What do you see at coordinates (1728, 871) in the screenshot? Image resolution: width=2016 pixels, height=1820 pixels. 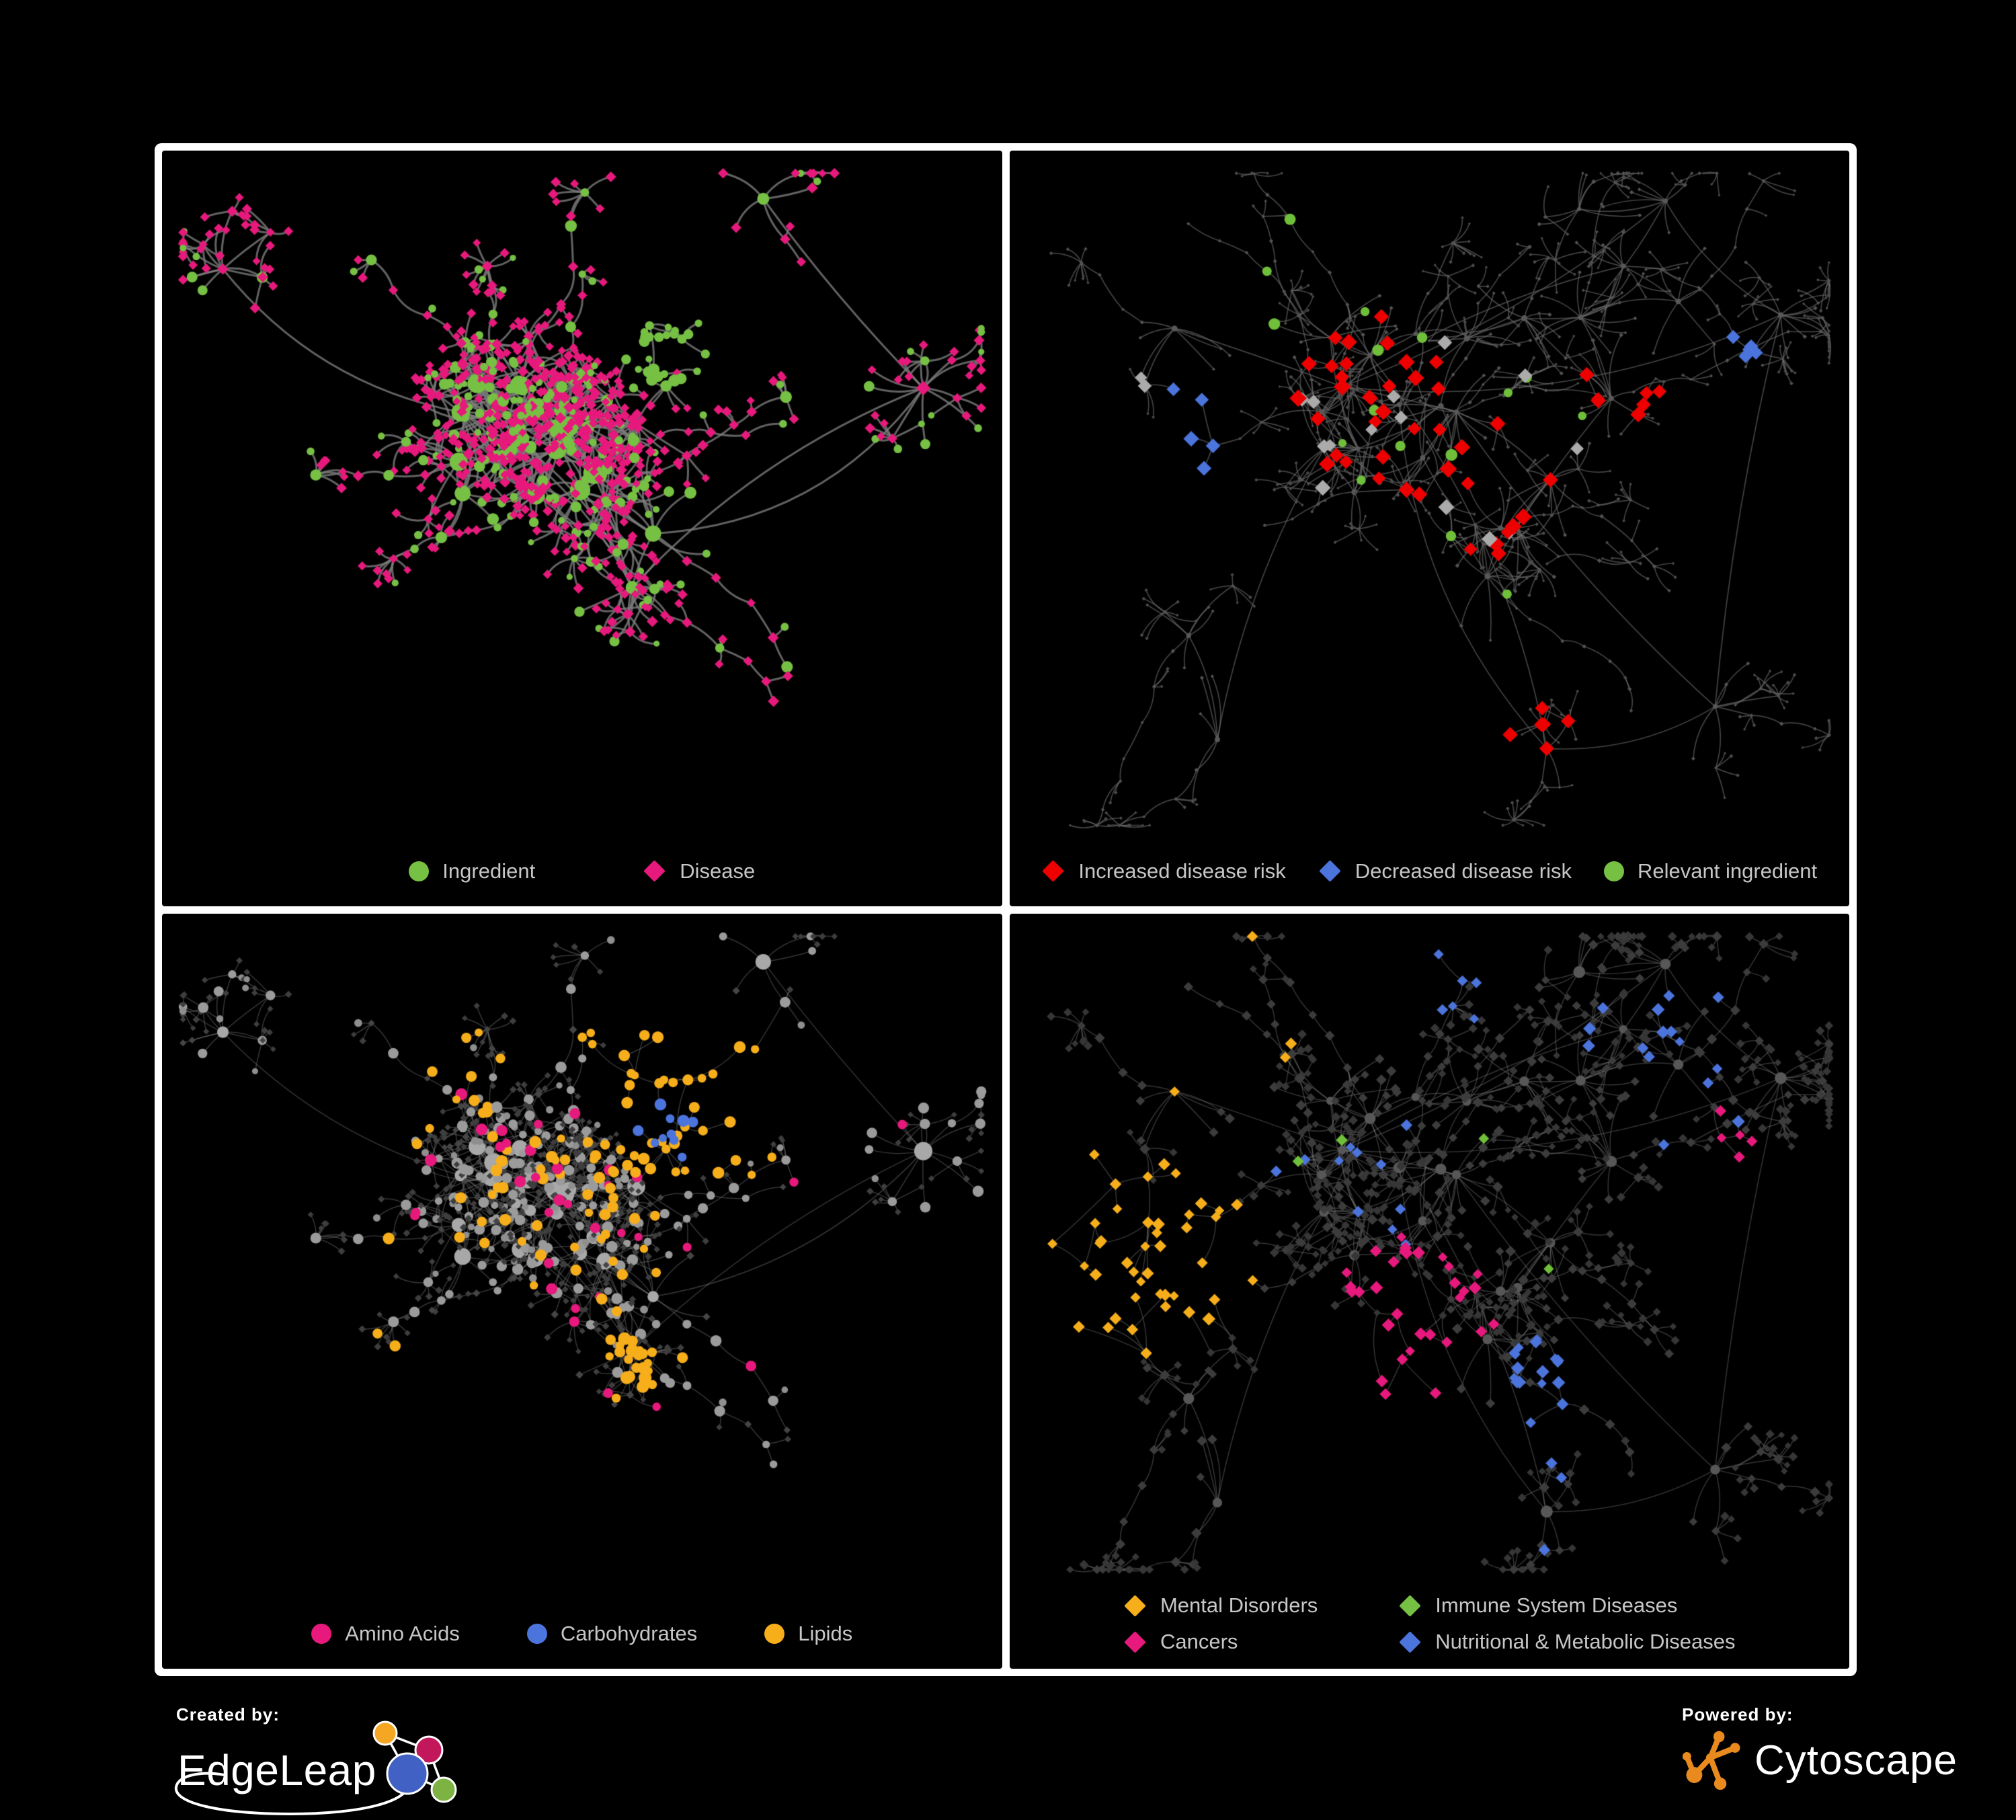 I see `legend-label: Relevant ingredient` at bounding box center [1728, 871].